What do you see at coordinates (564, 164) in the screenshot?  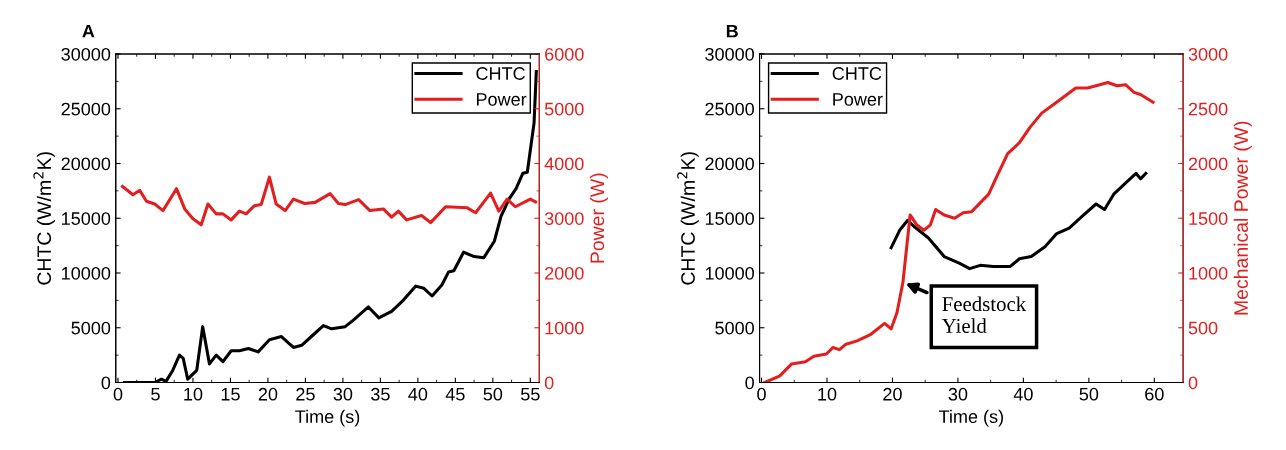 I see `y2-tick-label: 4000` at bounding box center [564, 164].